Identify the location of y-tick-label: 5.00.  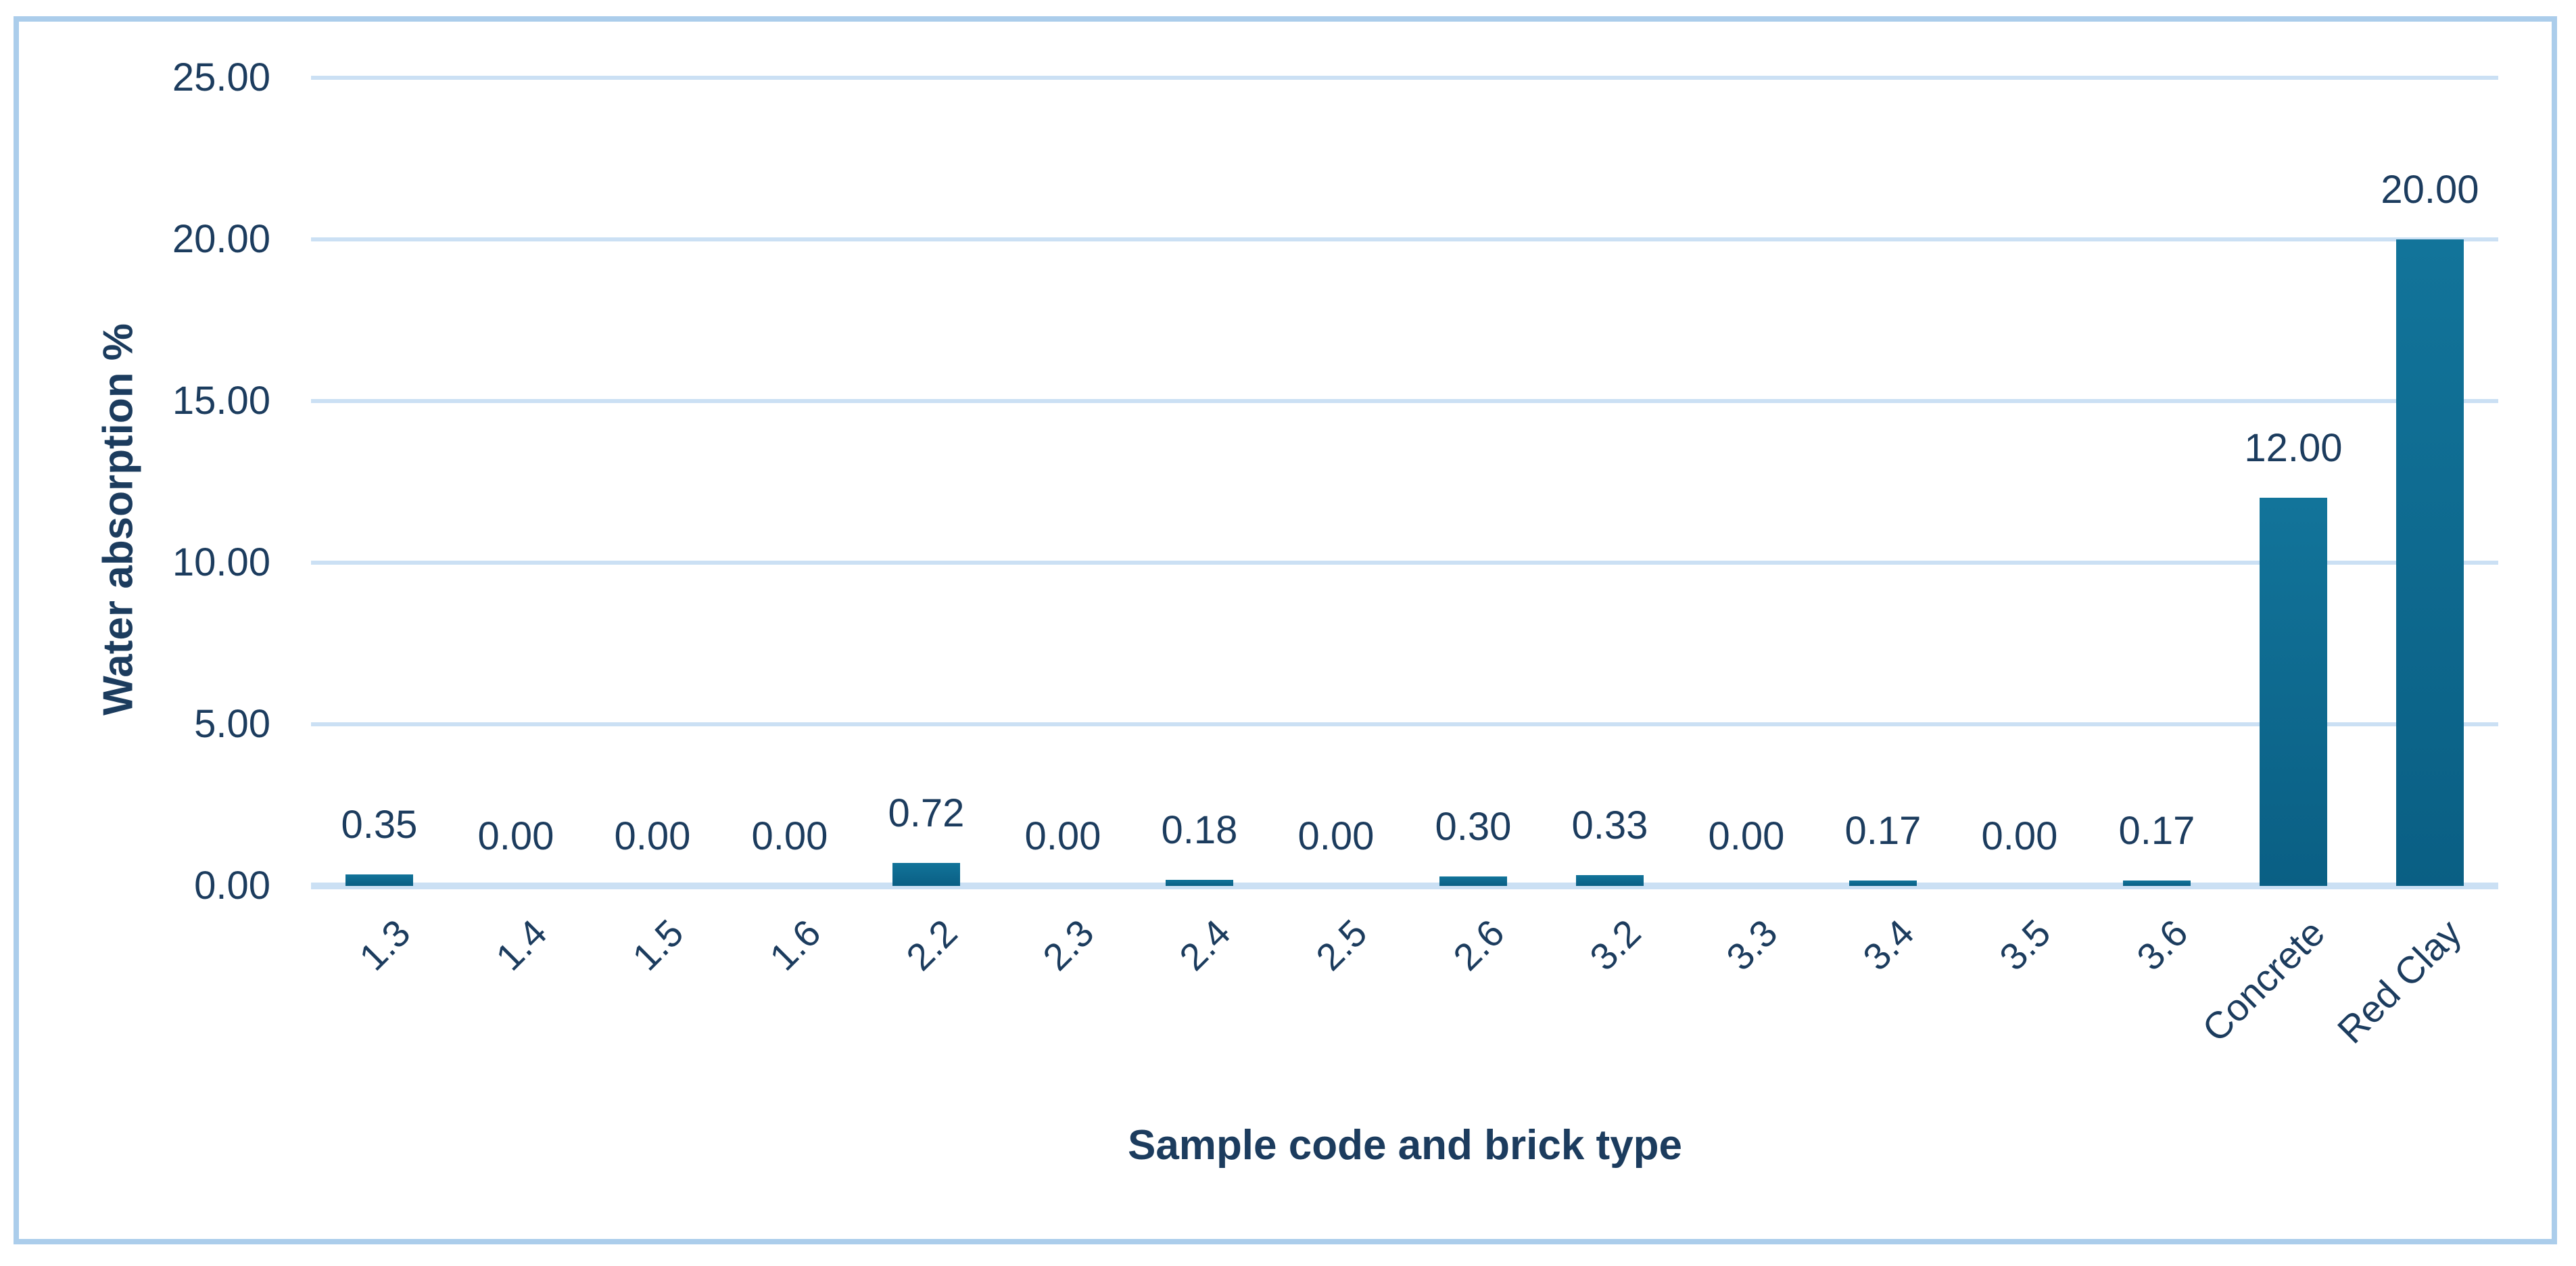
(232, 724).